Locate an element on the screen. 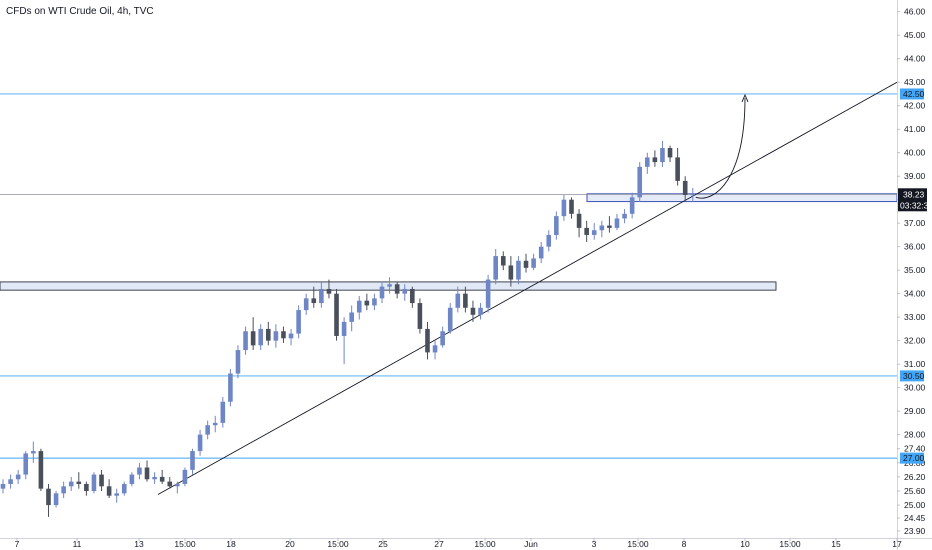  level-price-tag is located at coordinates (912, 458).